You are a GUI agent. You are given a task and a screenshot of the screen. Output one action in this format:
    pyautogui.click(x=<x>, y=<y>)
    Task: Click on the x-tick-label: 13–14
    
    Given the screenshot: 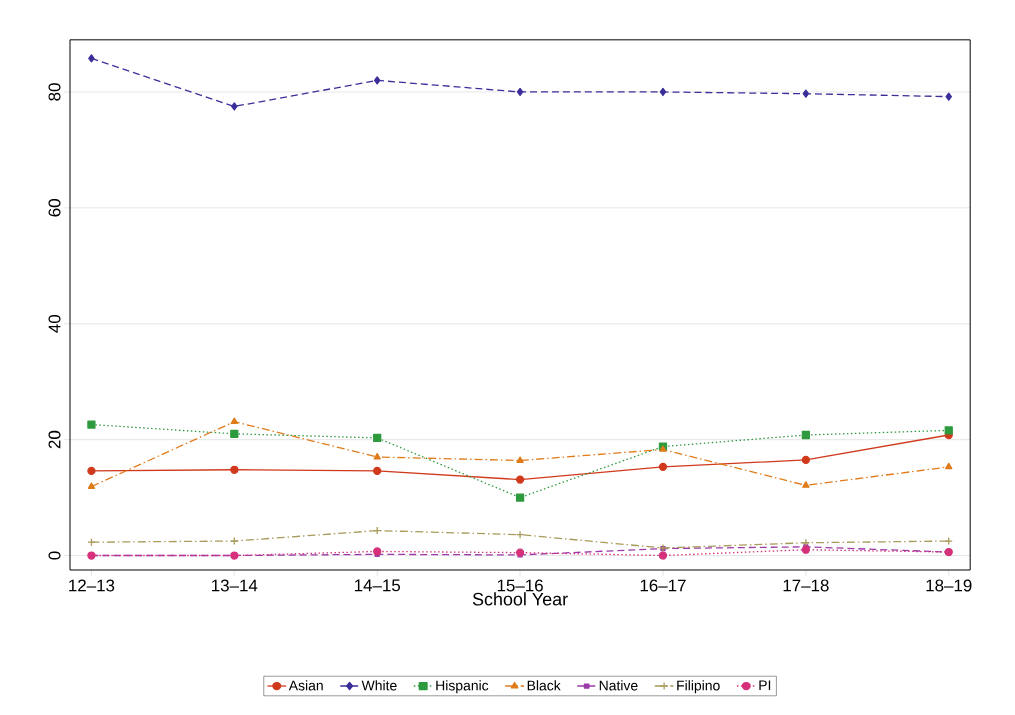 What is the action you would take?
    pyautogui.click(x=235, y=585)
    